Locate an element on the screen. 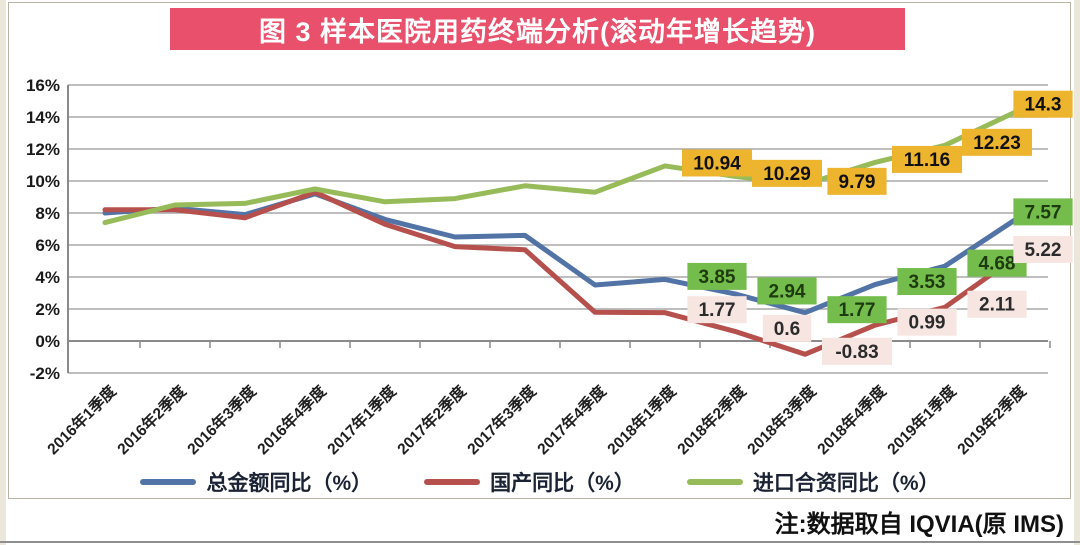  data-label-series-2: 10.29 is located at coordinates (787, 174).